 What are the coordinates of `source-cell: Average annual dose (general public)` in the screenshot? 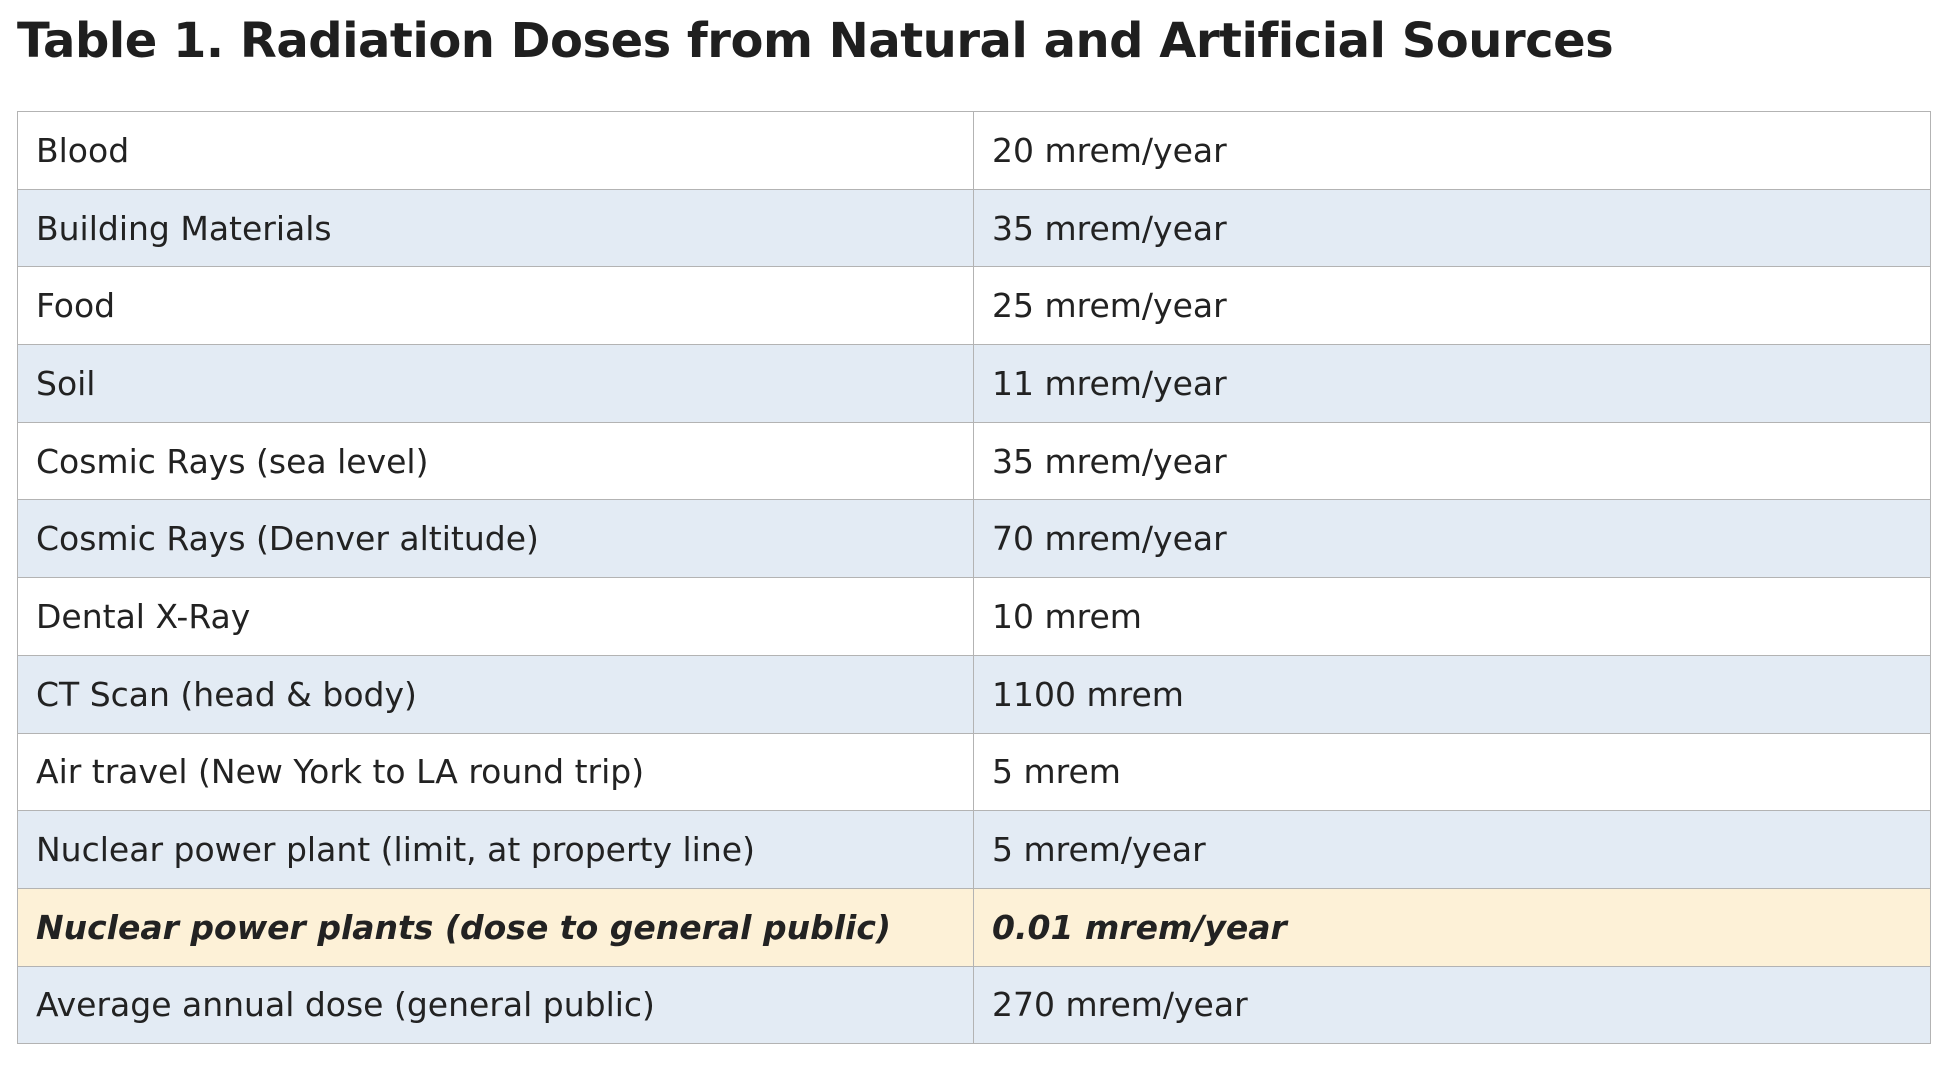 It's located at (495, 1005).